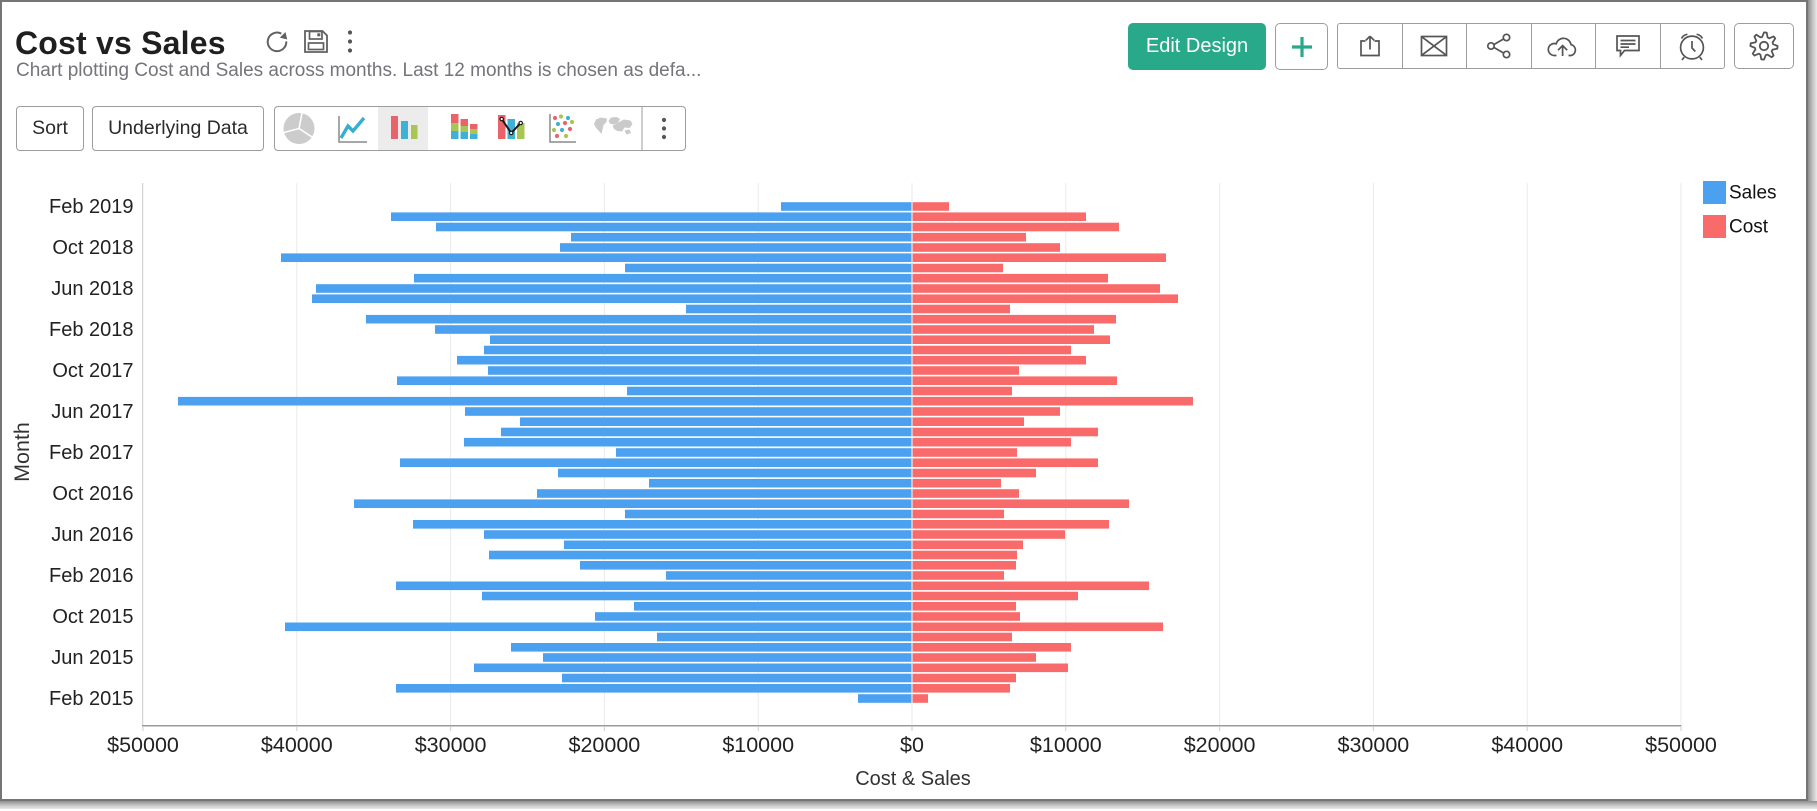 The image size is (1817, 811). What do you see at coordinates (91, 576) in the screenshot?
I see `svg-text: Feb 2016` at bounding box center [91, 576].